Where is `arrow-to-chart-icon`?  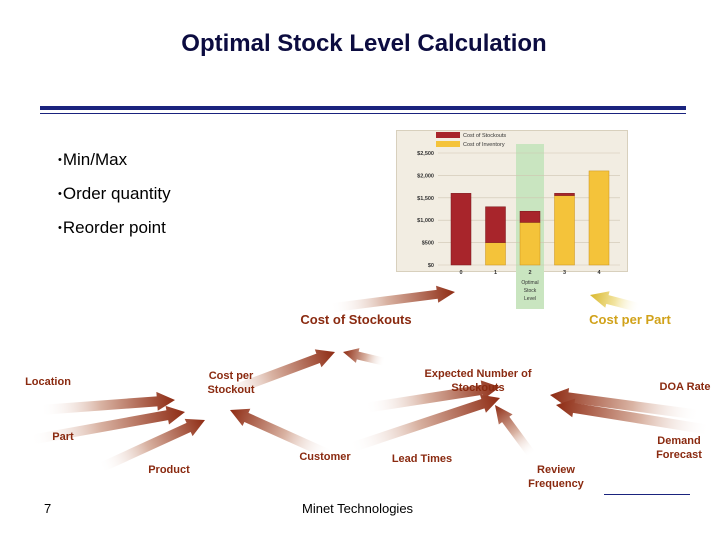 arrow-to-chart-icon is located at coordinates (392, 299).